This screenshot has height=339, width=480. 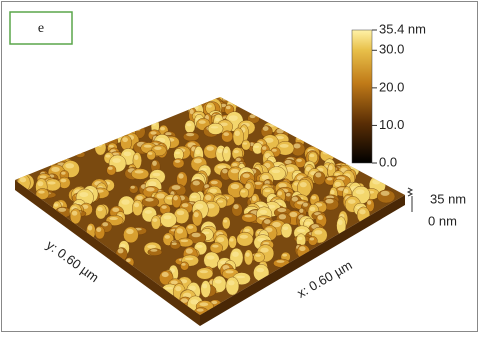 I want to click on label-box, so click(x=41, y=28).